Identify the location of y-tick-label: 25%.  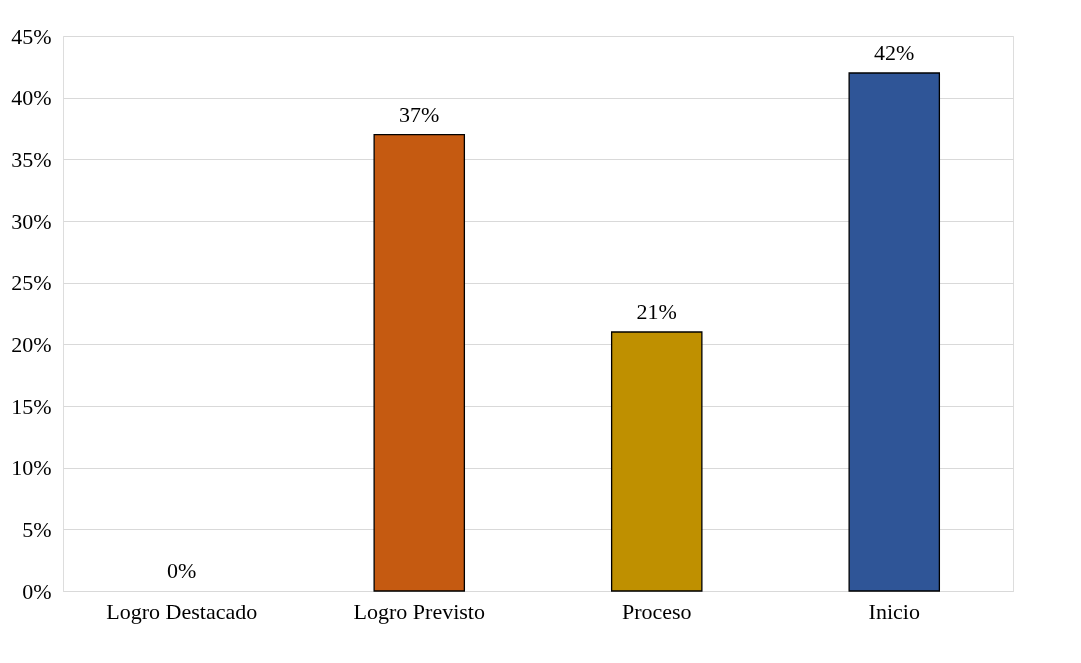
(31, 283).